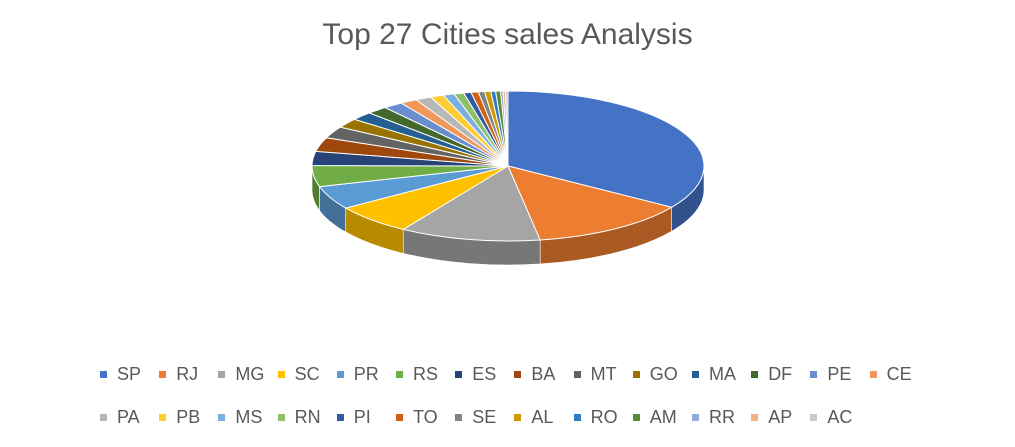 The image size is (1015, 447). I want to click on legend-item-df: DF, so click(771, 374).